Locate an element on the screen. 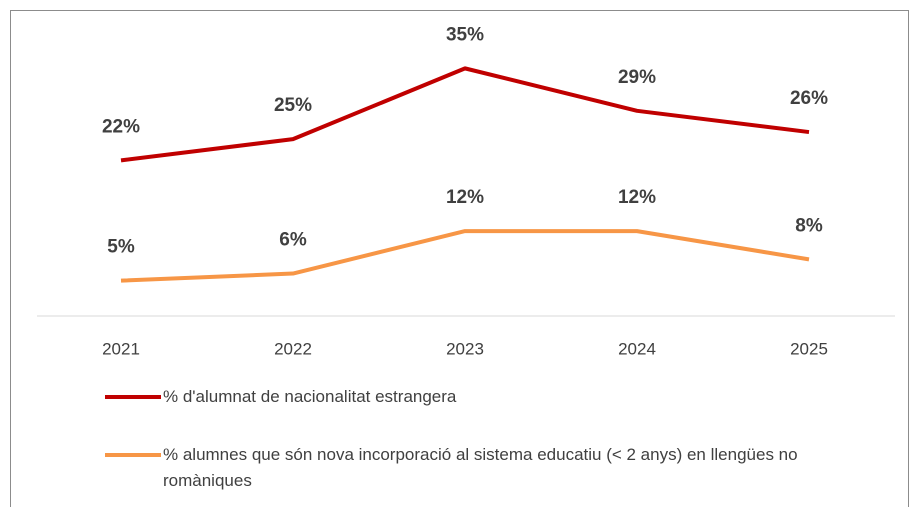  x-tick-label: 2024 is located at coordinates (637, 348).